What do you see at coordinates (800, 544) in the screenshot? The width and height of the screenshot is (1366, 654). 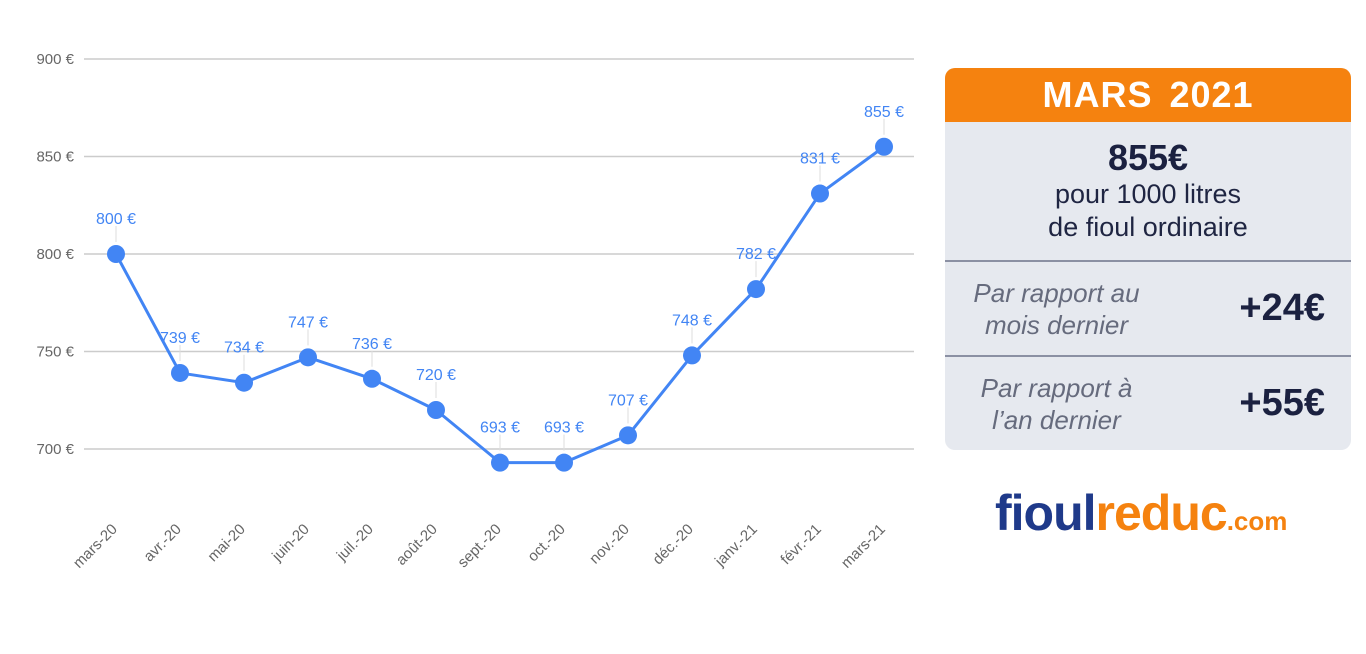 I see `x-tick-label: févr.-21` at bounding box center [800, 544].